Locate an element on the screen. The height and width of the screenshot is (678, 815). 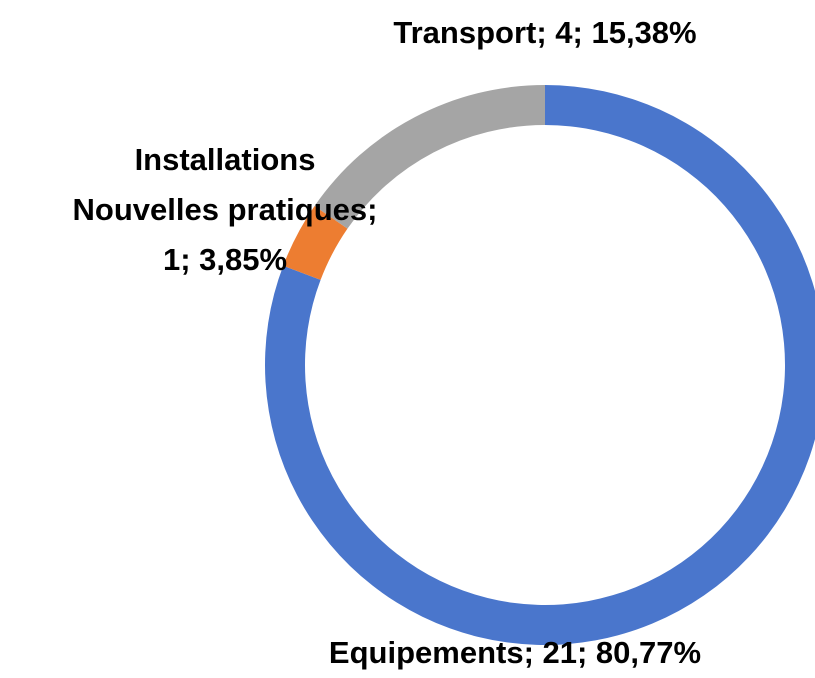
data-label: 1; 3,85% is located at coordinates (225, 259).